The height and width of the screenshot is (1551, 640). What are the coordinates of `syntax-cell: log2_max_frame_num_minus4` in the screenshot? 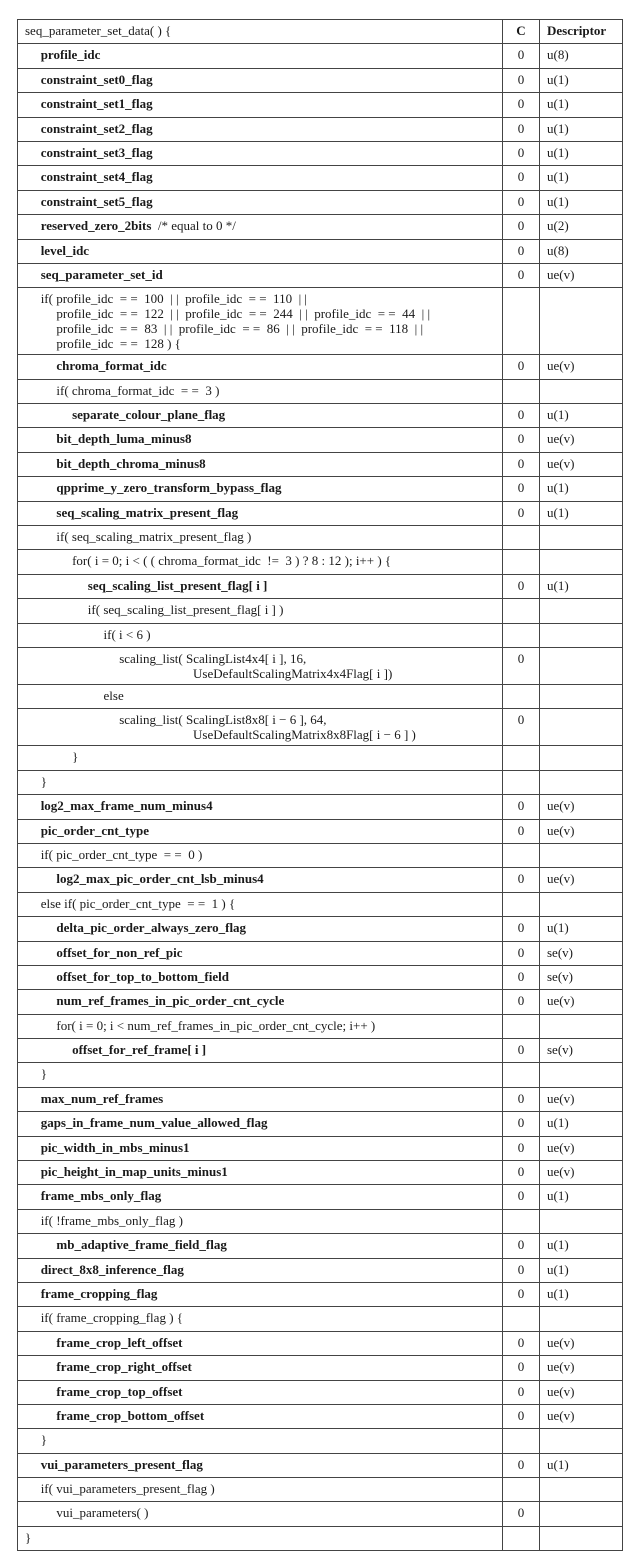 It's located at (260, 807).